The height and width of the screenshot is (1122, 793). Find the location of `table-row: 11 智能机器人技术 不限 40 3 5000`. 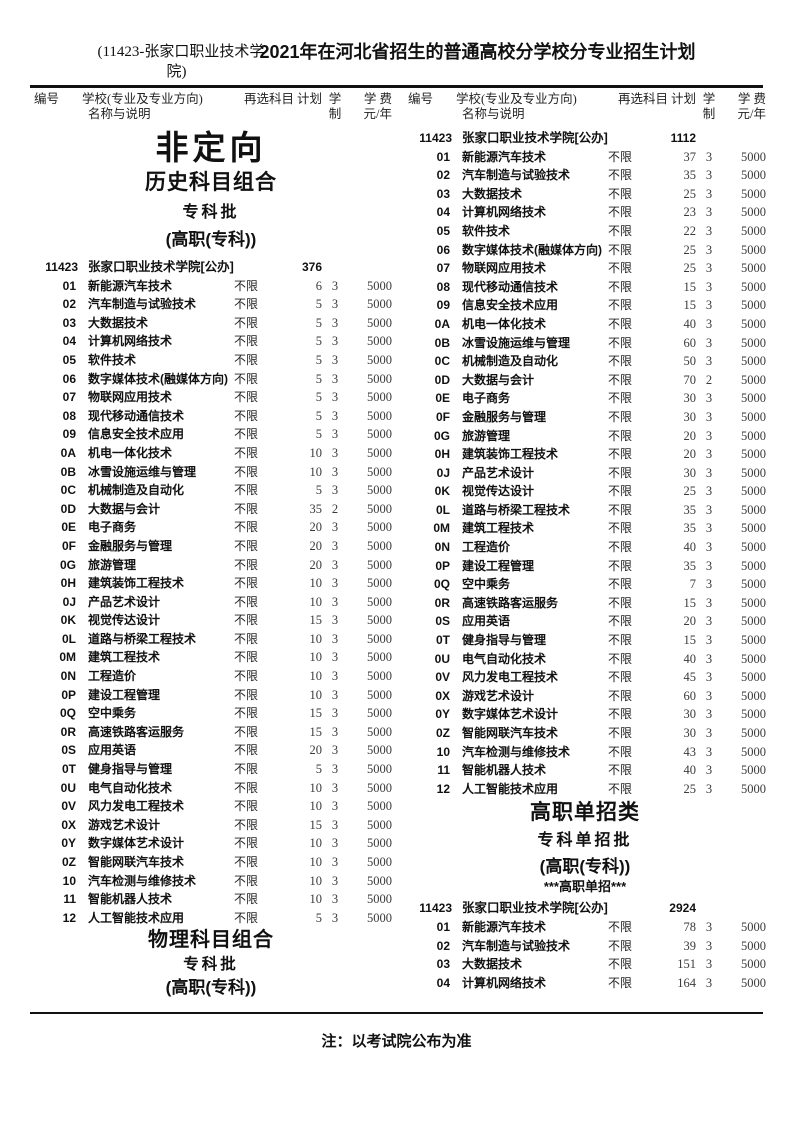

table-row: 11 智能机器人技术 不限 40 3 5000 is located at coordinates (585, 770).